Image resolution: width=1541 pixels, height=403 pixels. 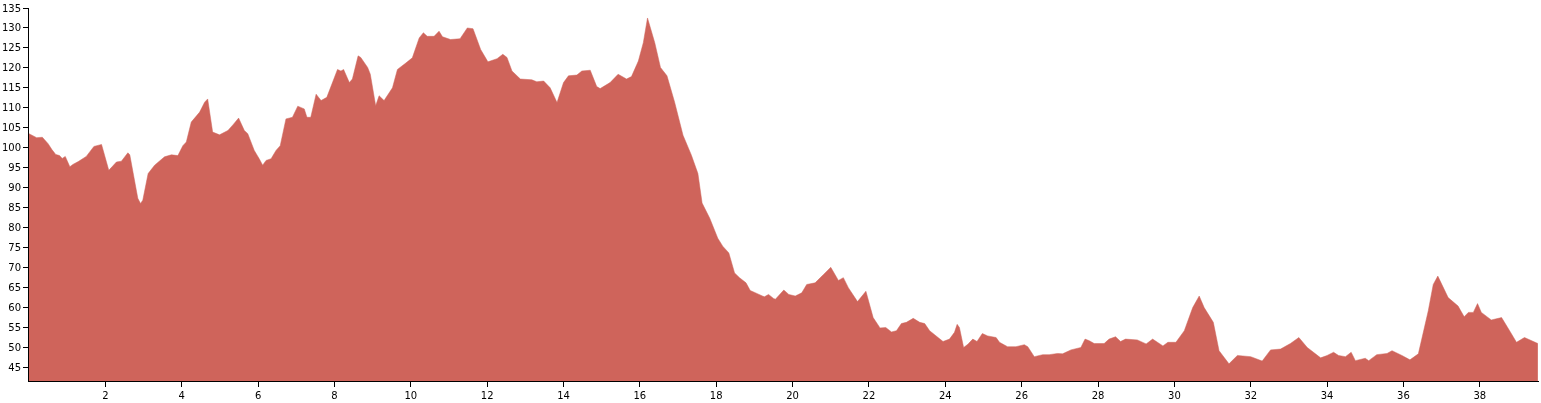 What do you see at coordinates (14, 347) in the screenshot?
I see `y-tick-label: 50` at bounding box center [14, 347].